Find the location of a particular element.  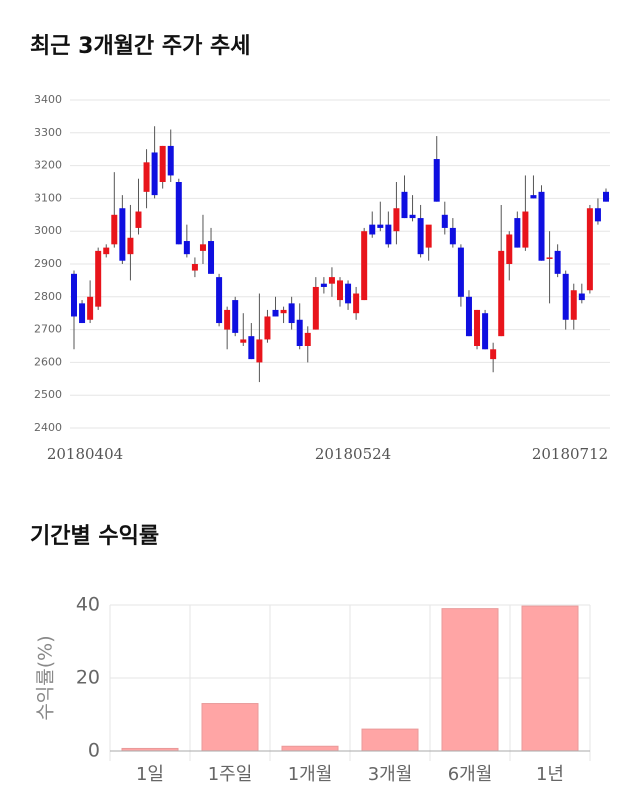

y-tick-label: 3100 is located at coordinates (48, 197).